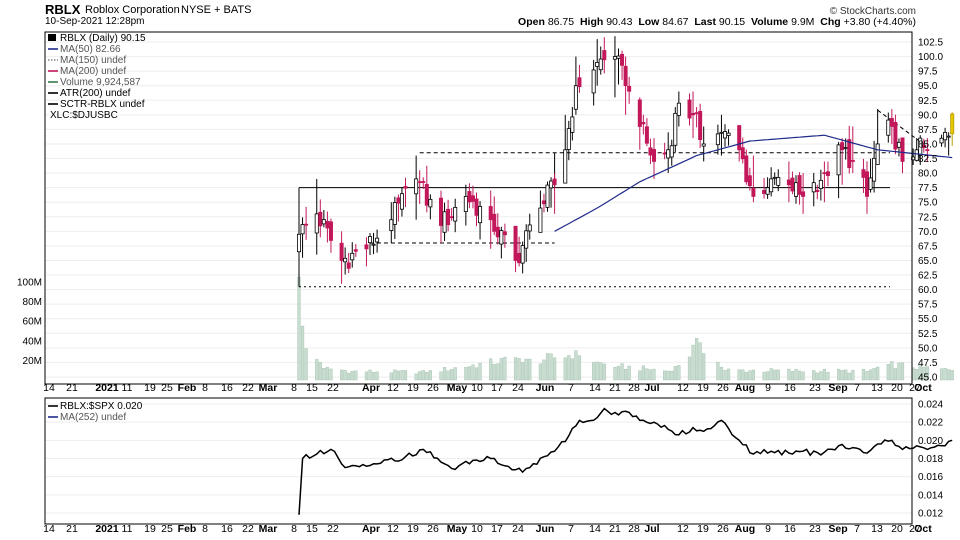 Image resolution: width=960 pixels, height=540 pixels. I want to click on ratio-x-tick-label: Jun, so click(545, 529).